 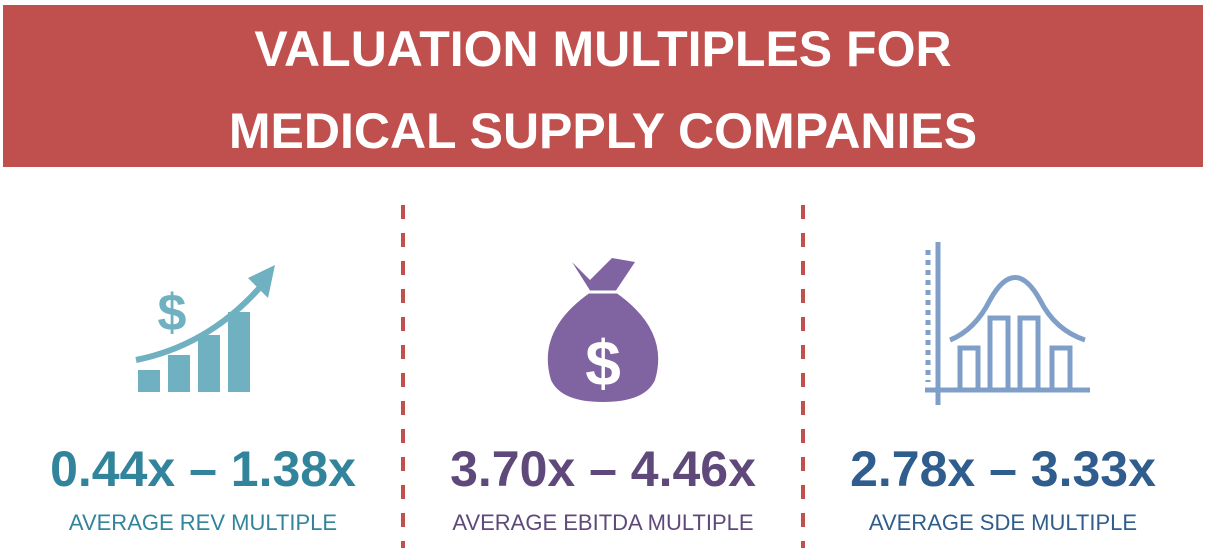 I want to click on multiple-range: 3.70x – 4.46x, so click(x=603, y=469).